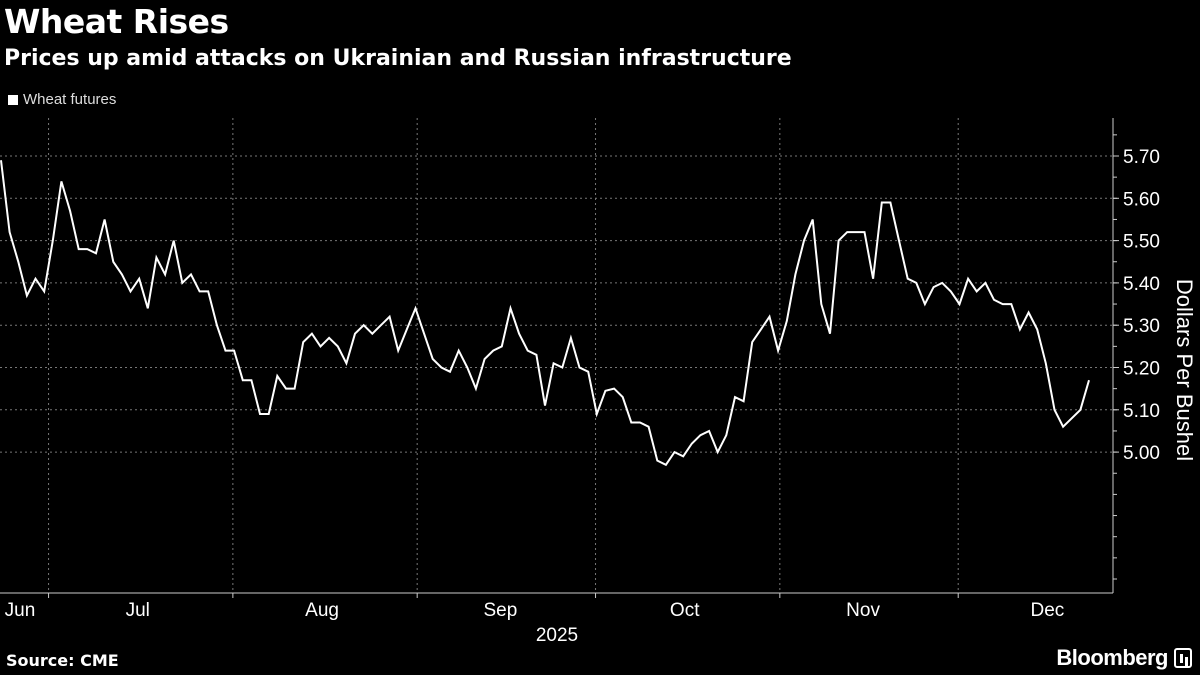  What do you see at coordinates (1141, 453) in the screenshot?
I see `y-tick-label: 5.00` at bounding box center [1141, 453].